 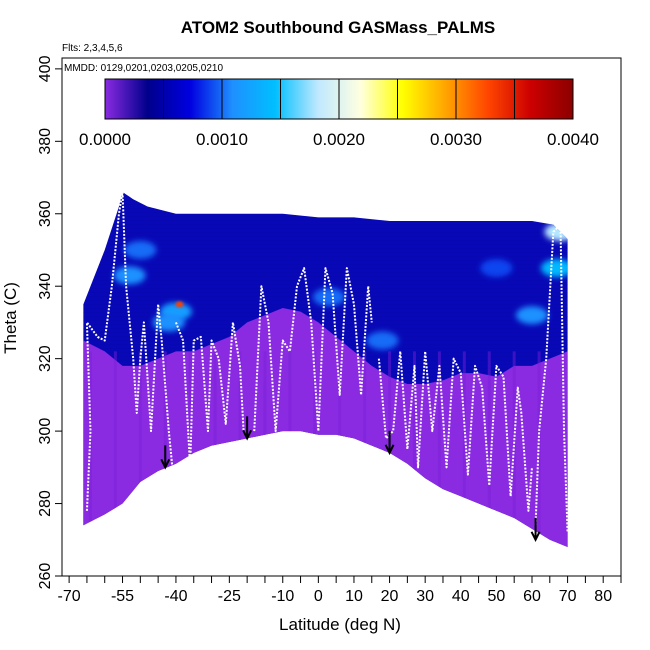 I want to click on y-tick-label: 360, so click(x=45, y=213).